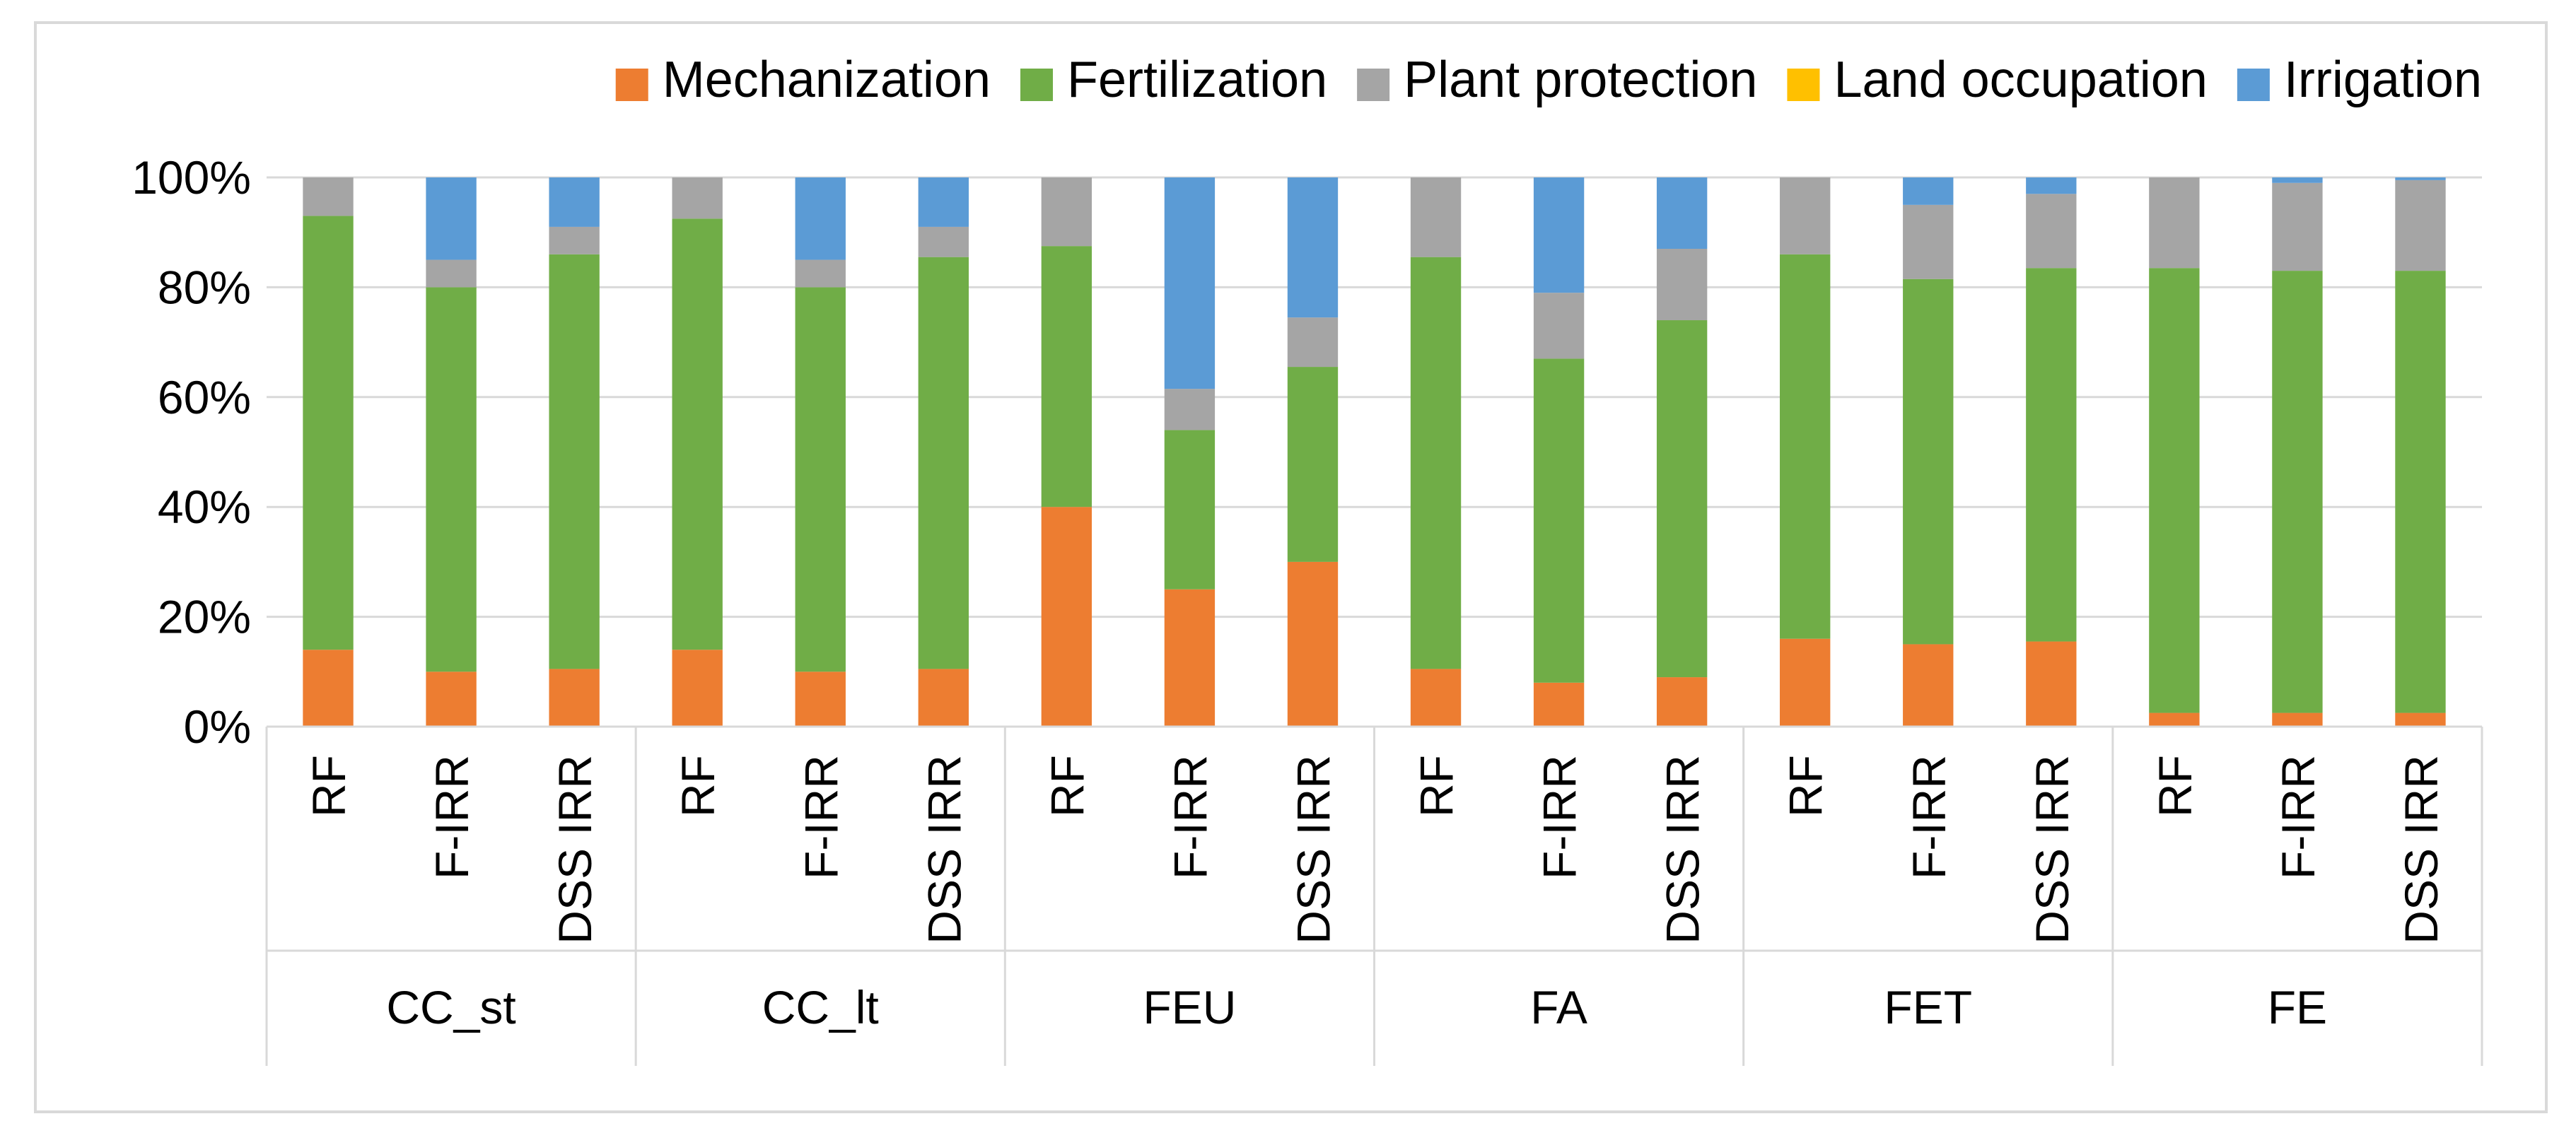  Describe the element at coordinates (205, 507) in the screenshot. I see `y-tick-label: 40%` at that location.